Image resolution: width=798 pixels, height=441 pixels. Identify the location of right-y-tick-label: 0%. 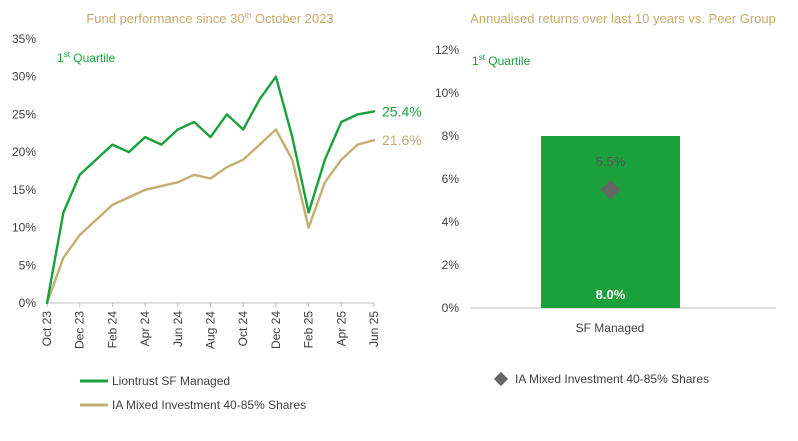
(451, 308).